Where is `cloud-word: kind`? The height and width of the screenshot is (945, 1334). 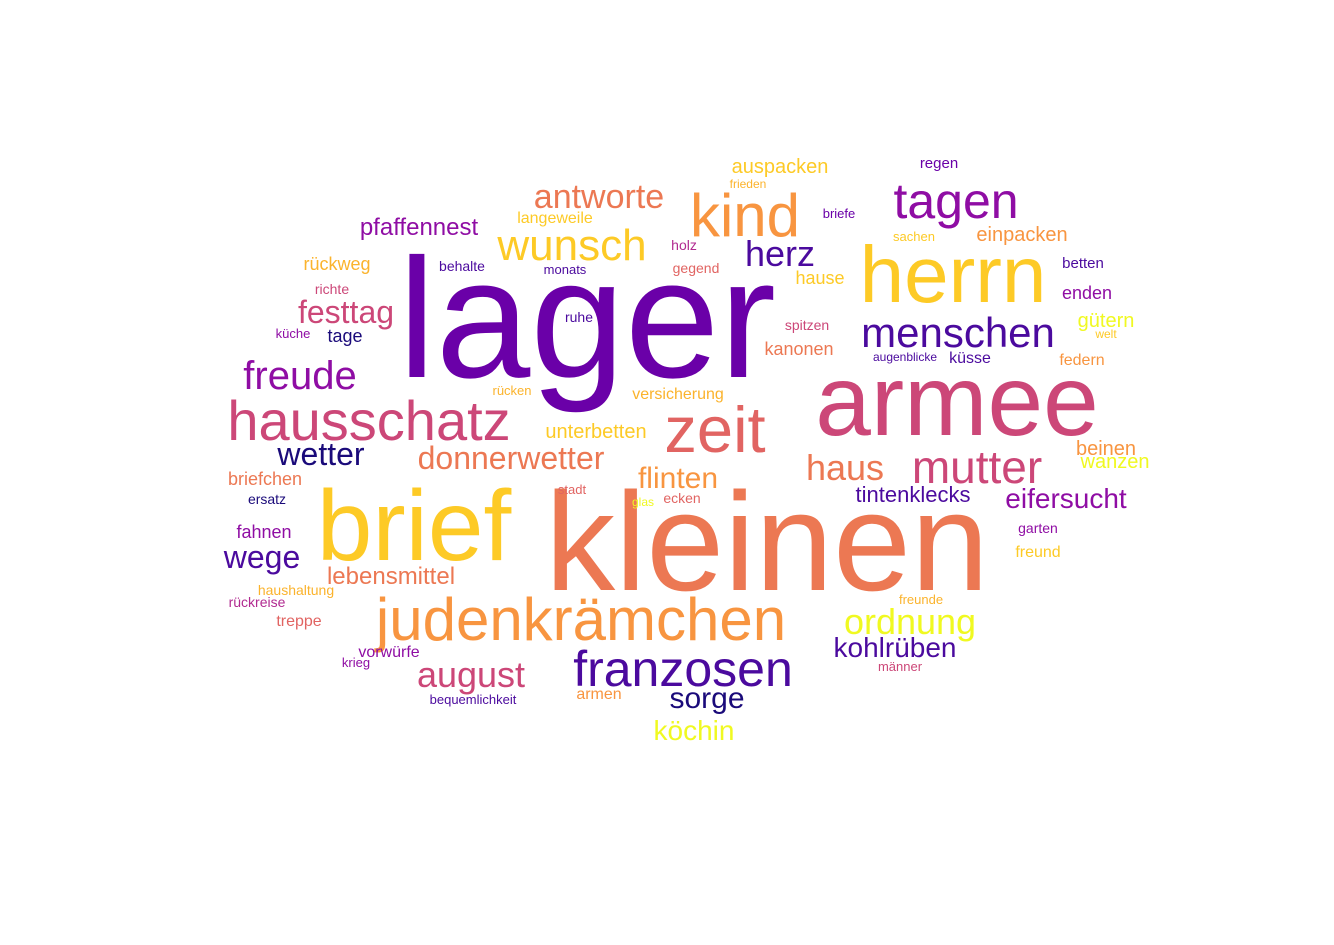 cloud-word: kind is located at coordinates (745, 215).